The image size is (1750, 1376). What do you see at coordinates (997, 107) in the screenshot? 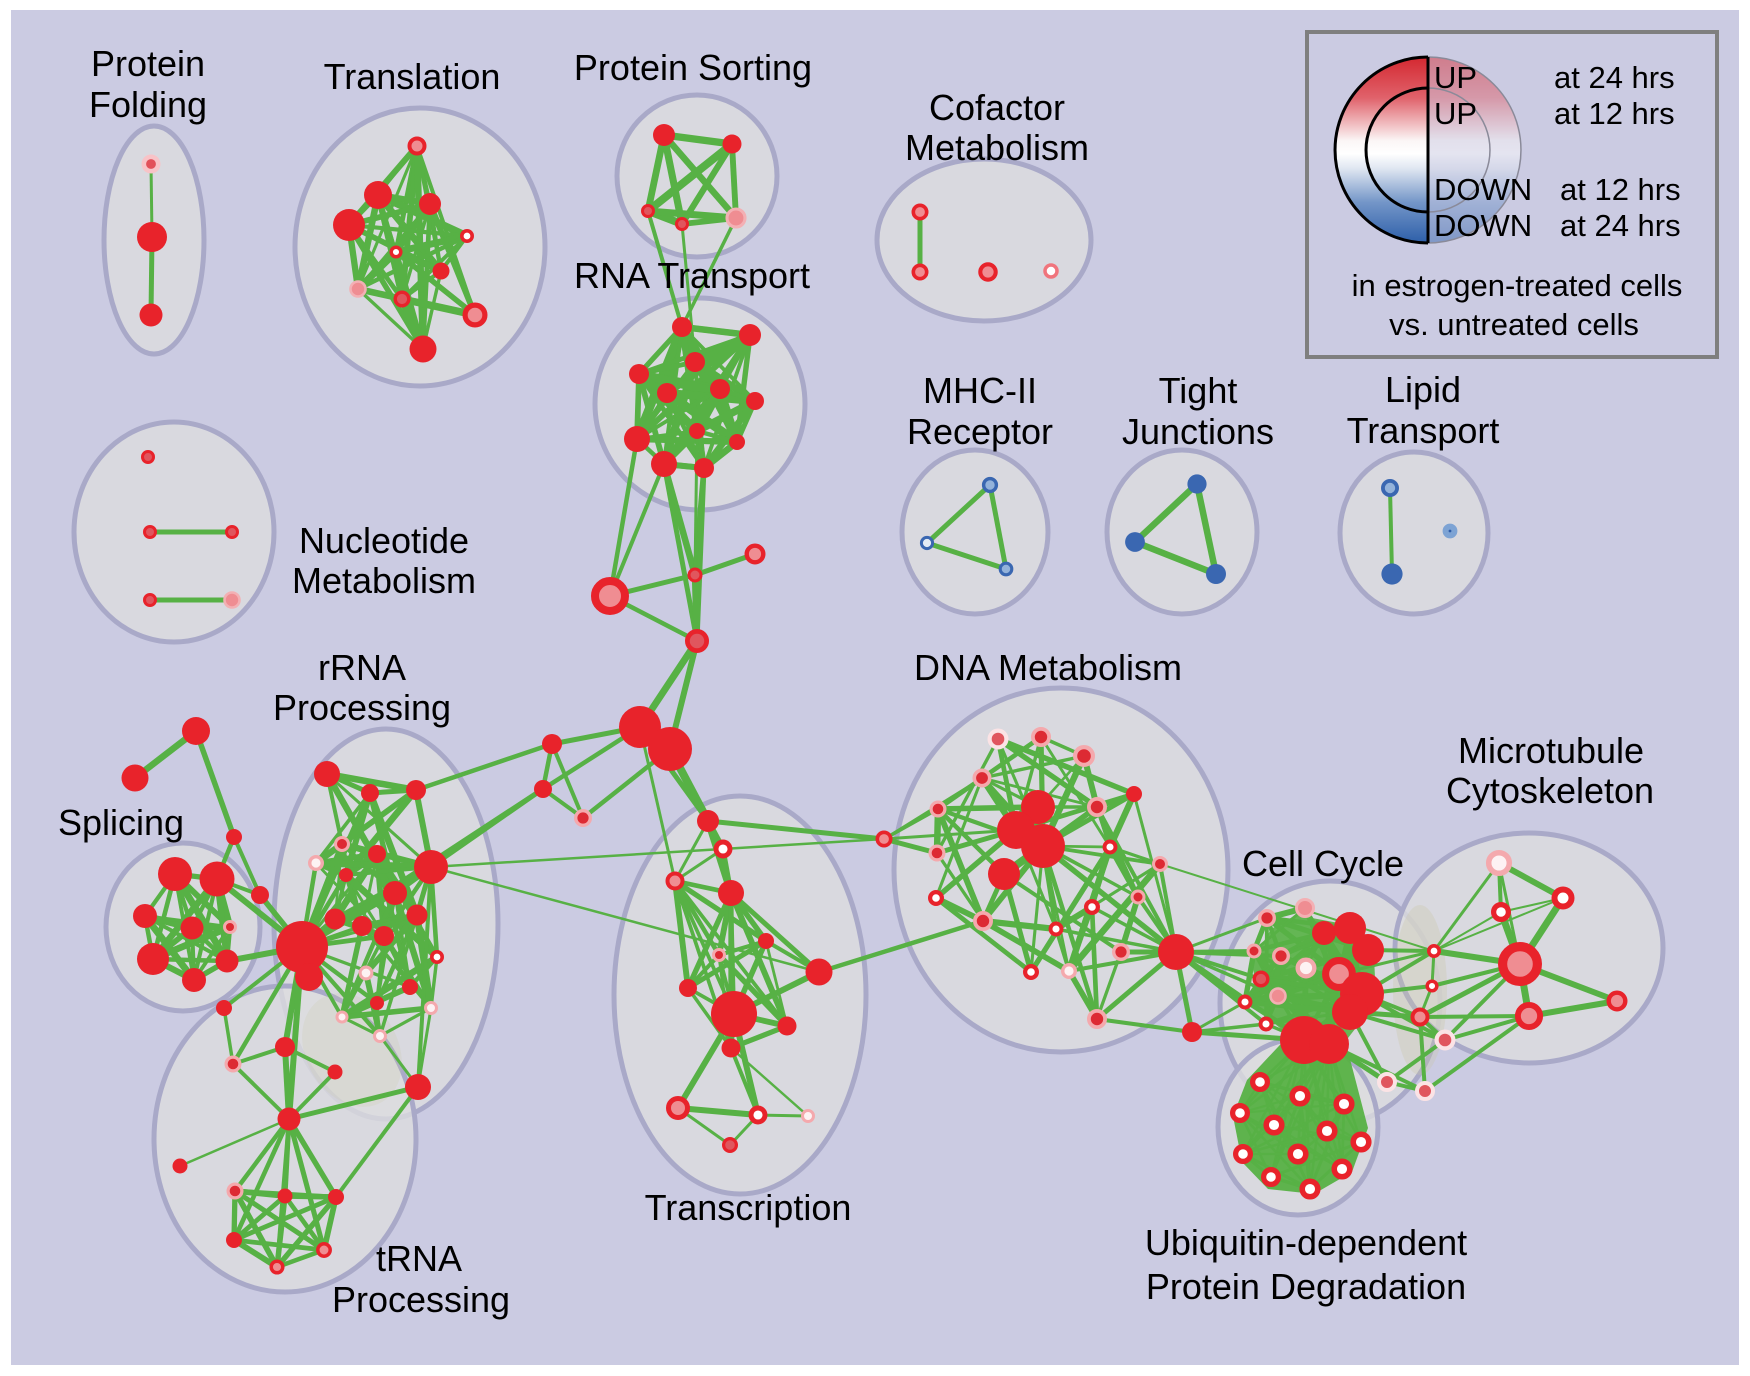
I see `svg-text: Cofactor` at bounding box center [997, 107].